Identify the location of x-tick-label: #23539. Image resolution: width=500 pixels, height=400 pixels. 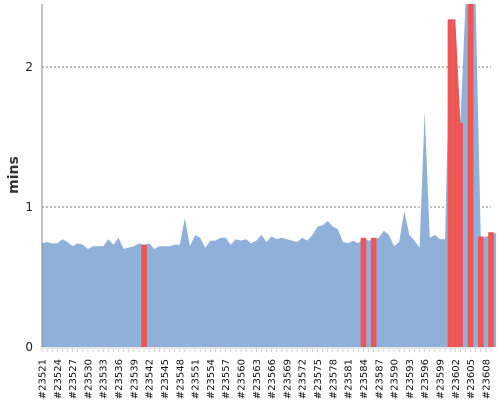
(134, 379).